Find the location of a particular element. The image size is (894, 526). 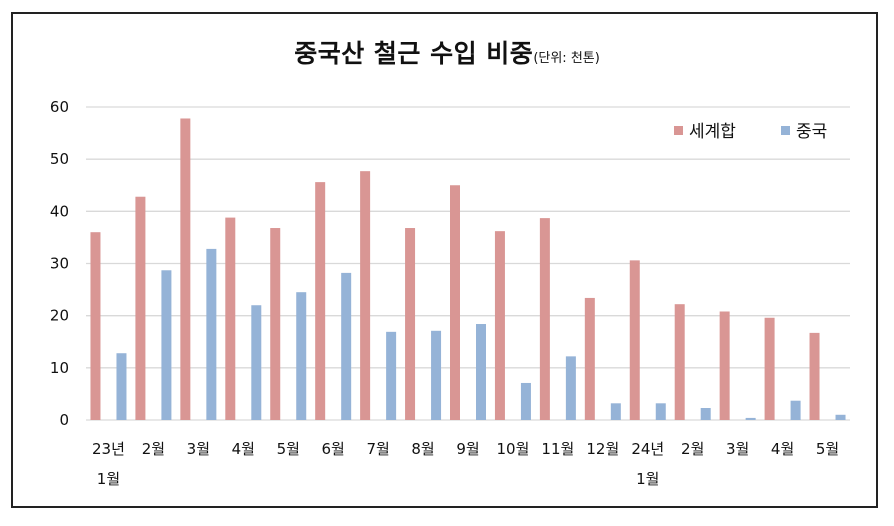

y-tick-label: 10 is located at coordinates (59, 368).